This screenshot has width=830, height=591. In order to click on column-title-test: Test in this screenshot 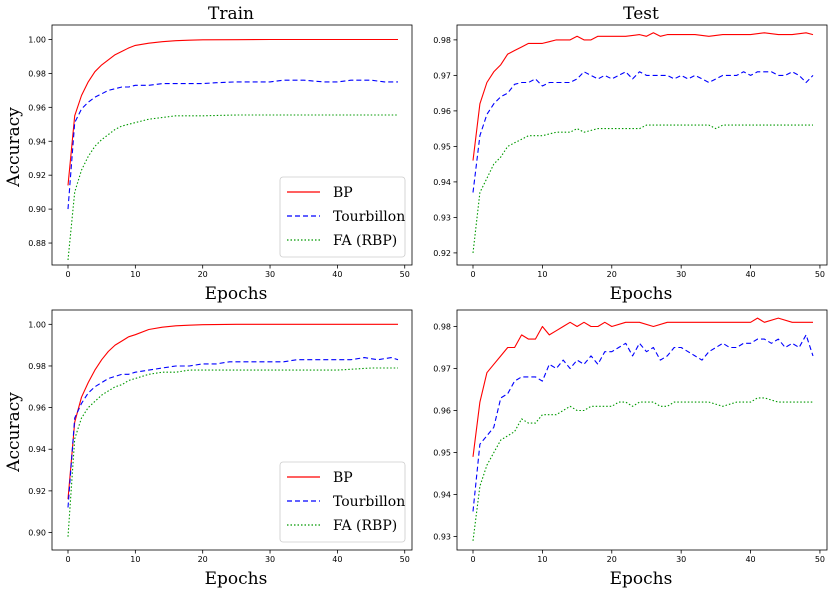, I will do `click(641, 14)`.